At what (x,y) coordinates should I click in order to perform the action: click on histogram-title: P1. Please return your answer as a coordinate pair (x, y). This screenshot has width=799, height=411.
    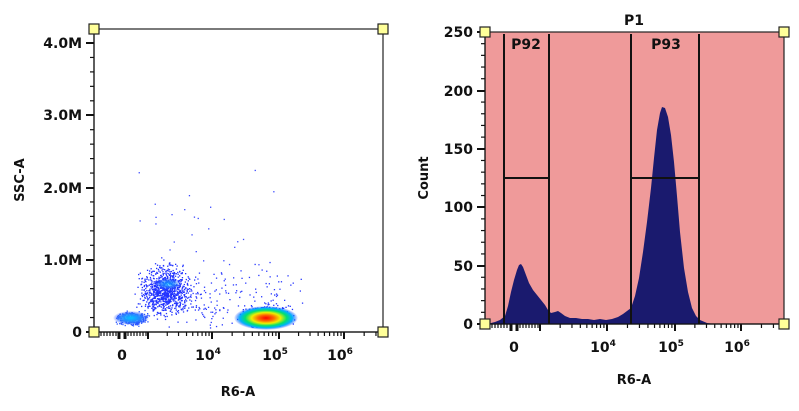
    Looking at the image, I should click on (634, 21).